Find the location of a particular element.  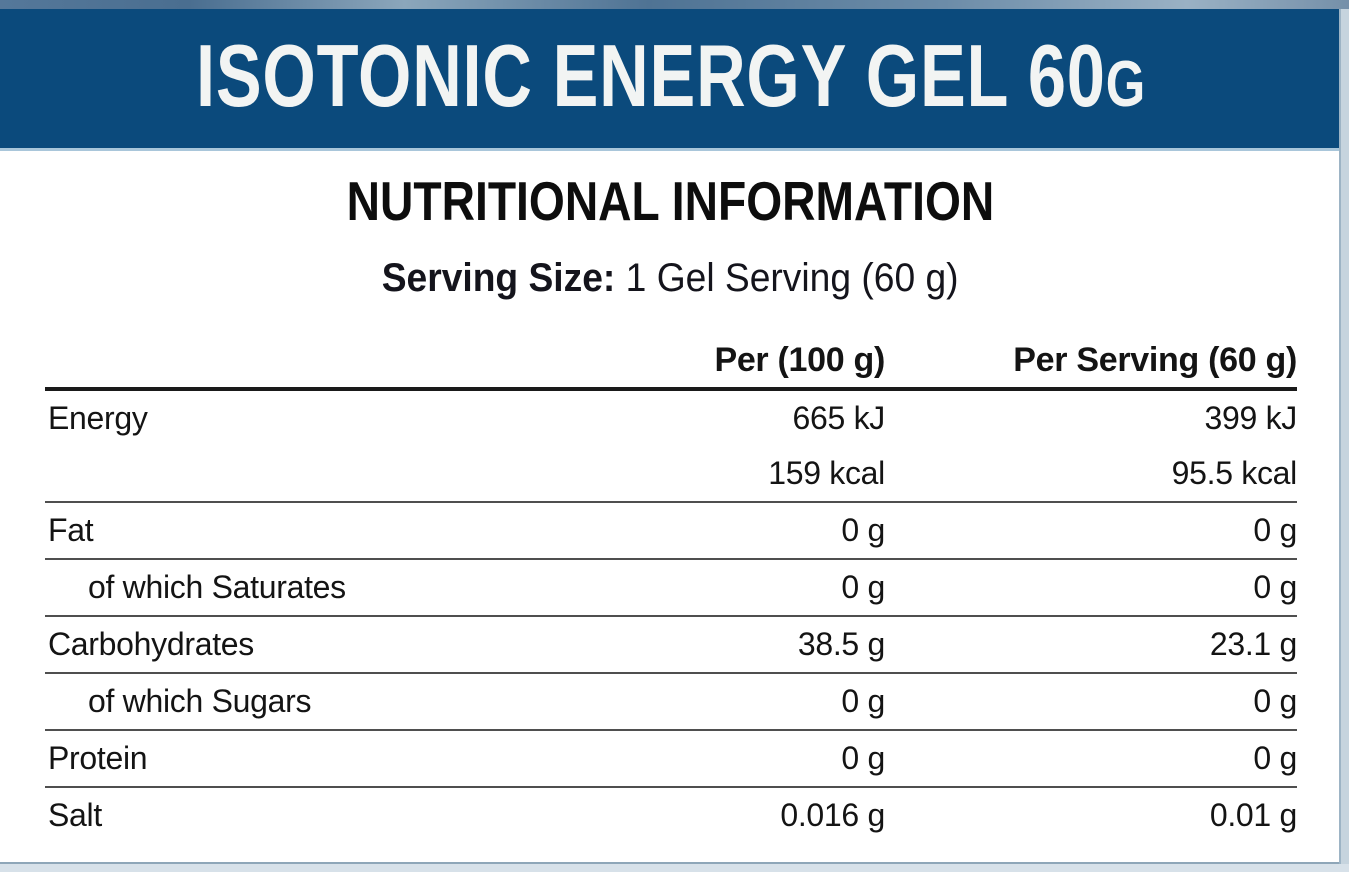

table-row: Salt 0.016 g 0.01 g is located at coordinates (671, 814).